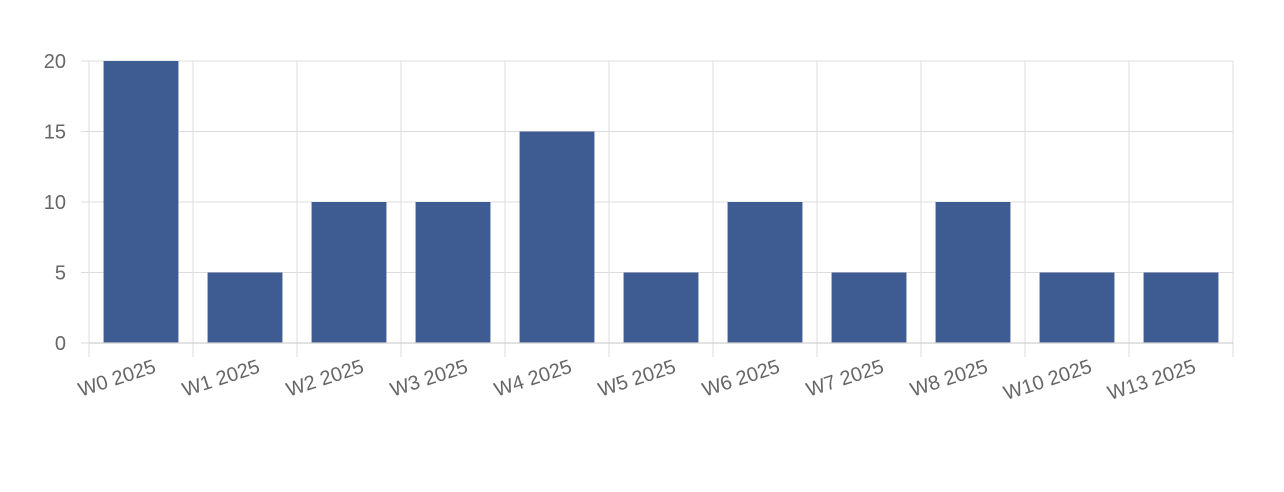 This screenshot has width=1284, height=492. Describe the element at coordinates (141, 202) in the screenshot. I see `bar-w0-2025` at that location.